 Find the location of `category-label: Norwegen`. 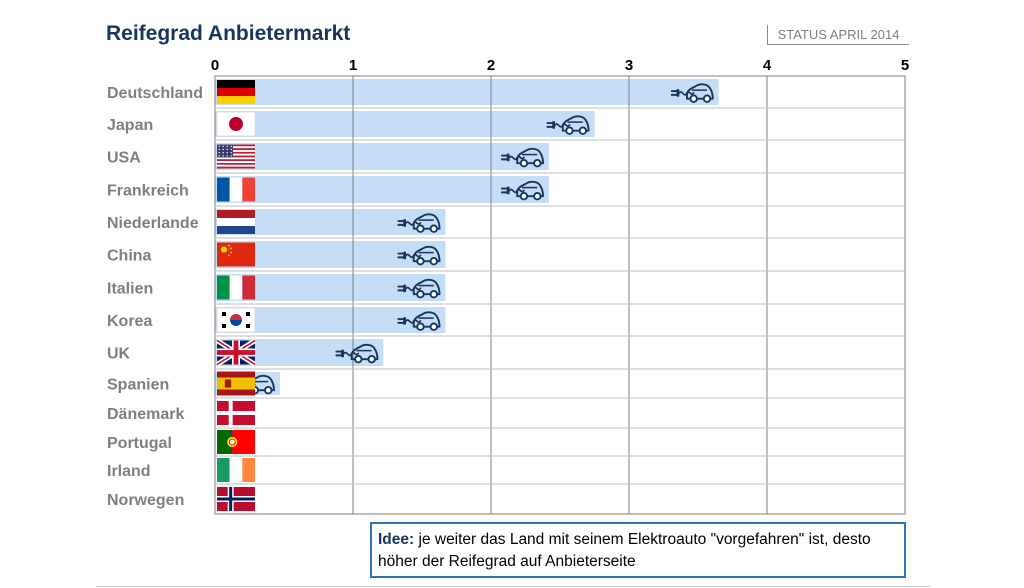

category-label: Norwegen is located at coordinates (145, 500).